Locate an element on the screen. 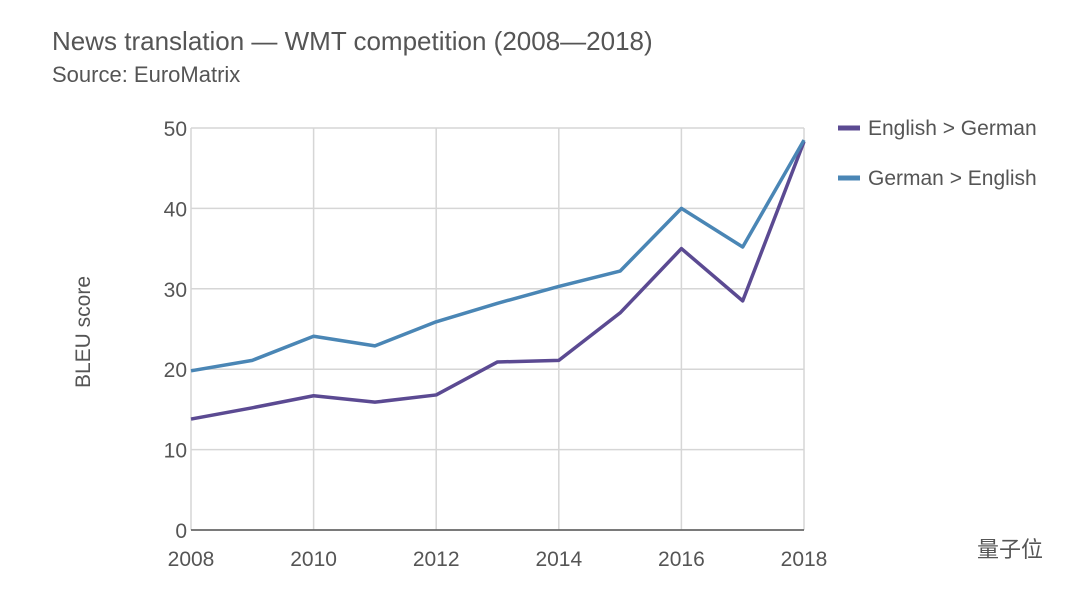 The image size is (1080, 597). chart-subtitle: Source: EuroMatrix is located at coordinates (146, 74).